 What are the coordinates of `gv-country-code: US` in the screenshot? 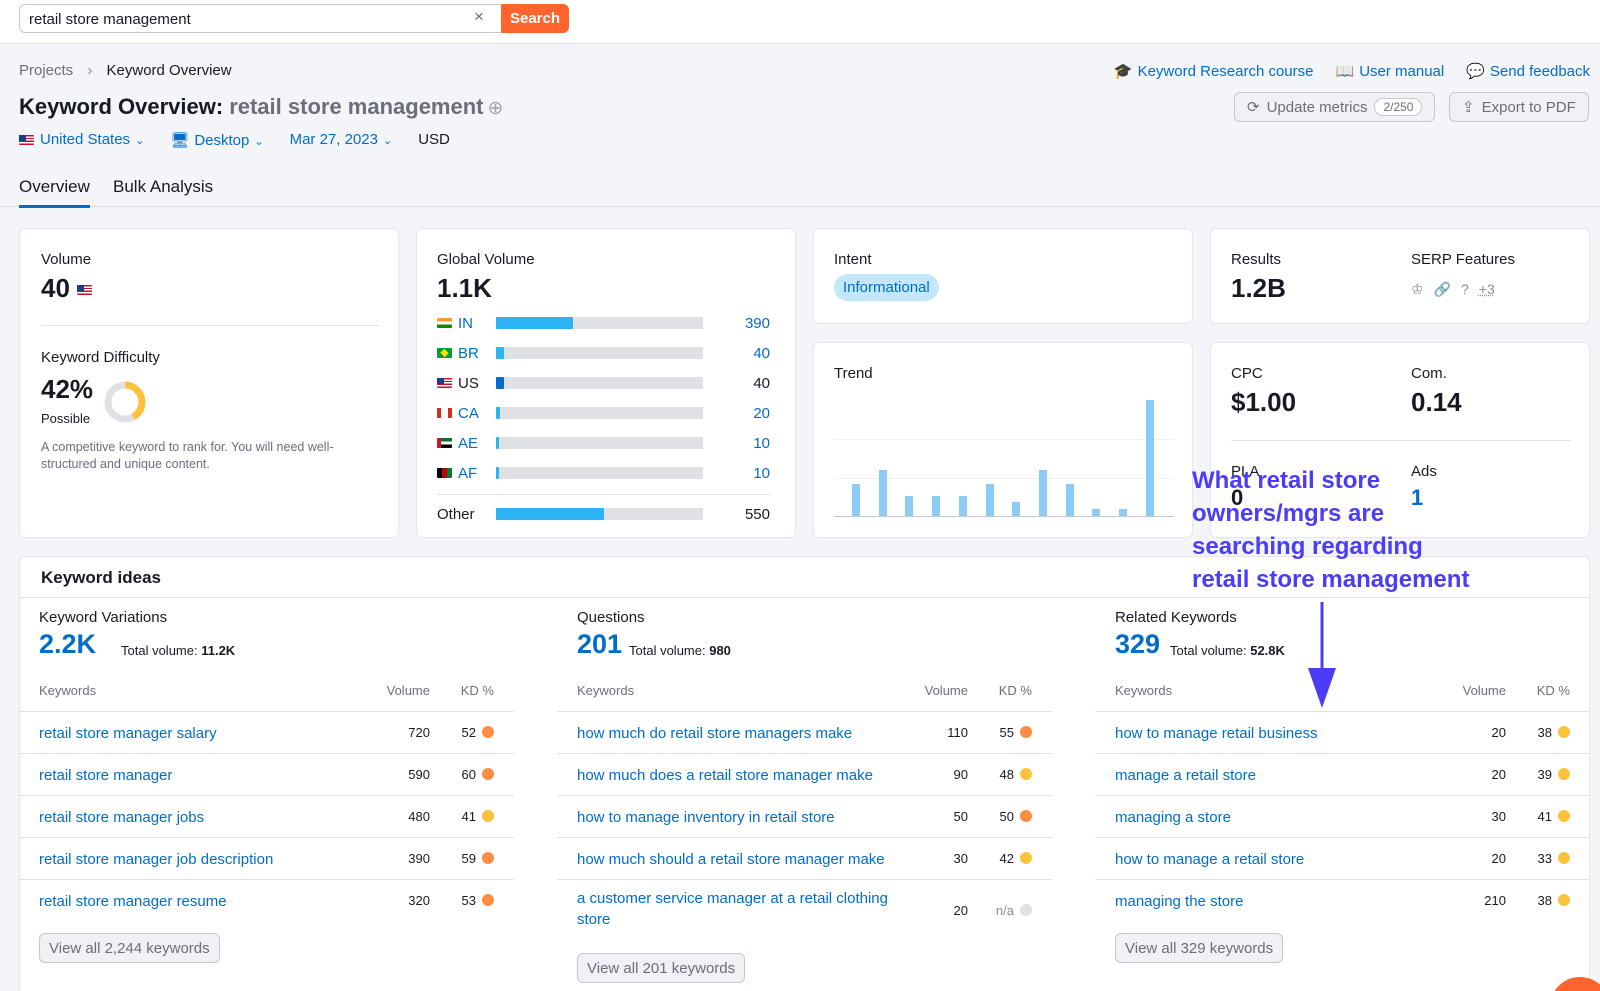 It's located at (468, 383).